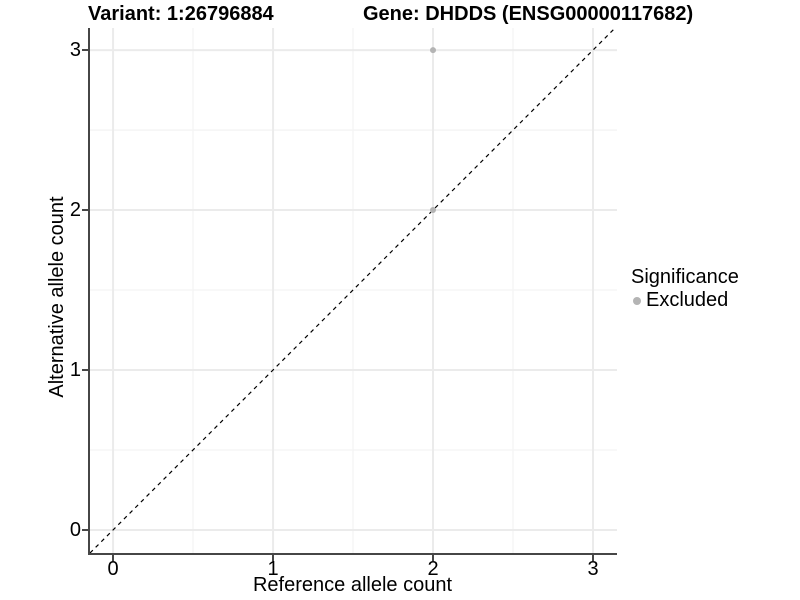 Image resolution: width=800 pixels, height=600 pixels. I want to click on y-tick-label: 2, so click(75, 210).